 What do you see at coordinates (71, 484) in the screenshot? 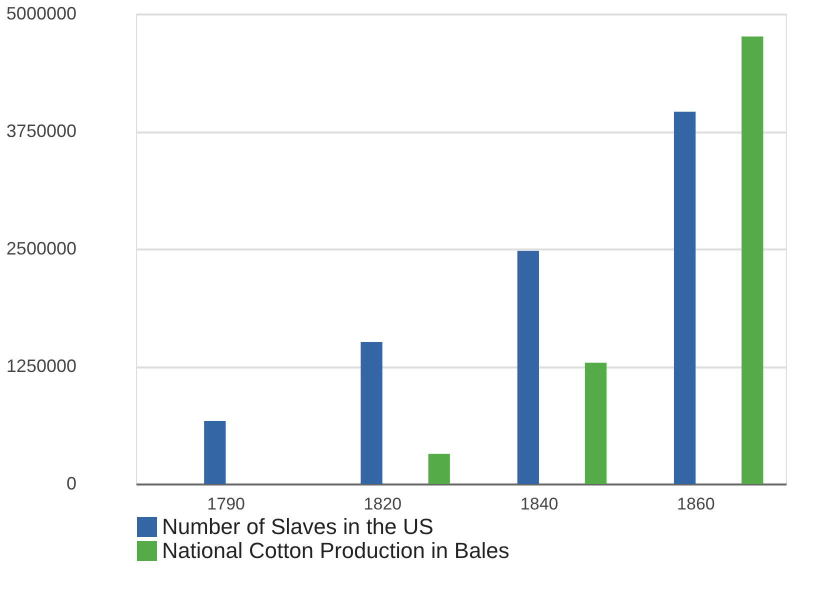
I see `y-tick-label: 0` at bounding box center [71, 484].